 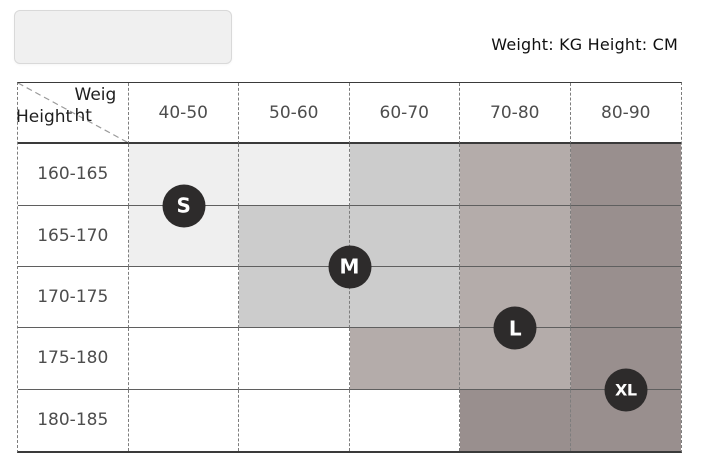 What do you see at coordinates (183, 114) in the screenshot?
I see `column-header-40-50: 40-50` at bounding box center [183, 114].